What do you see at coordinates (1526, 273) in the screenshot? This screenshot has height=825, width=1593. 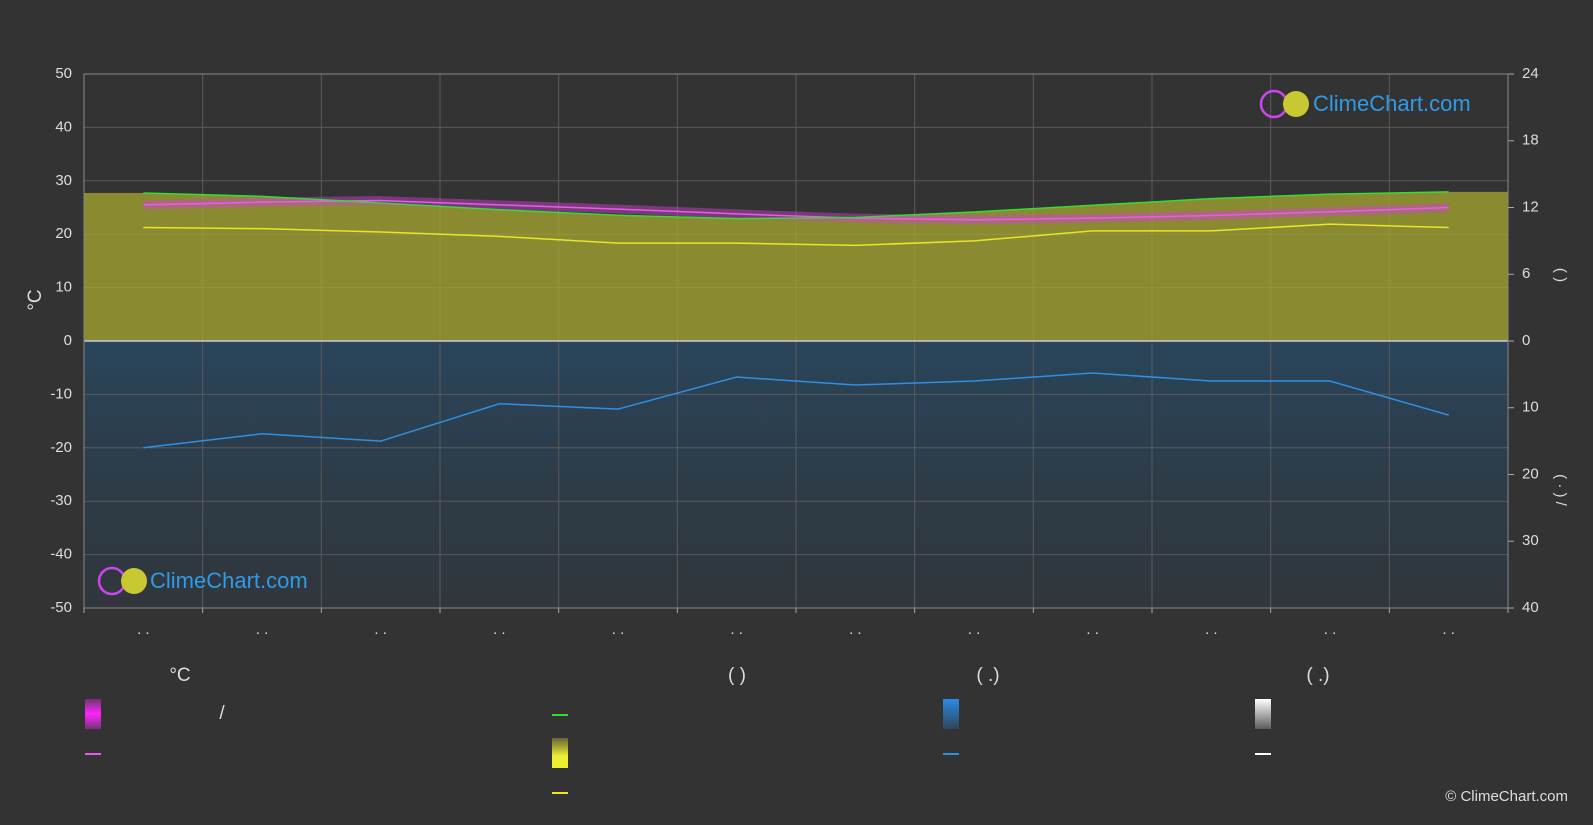 I see `y2-tick-label: 6` at bounding box center [1526, 273].